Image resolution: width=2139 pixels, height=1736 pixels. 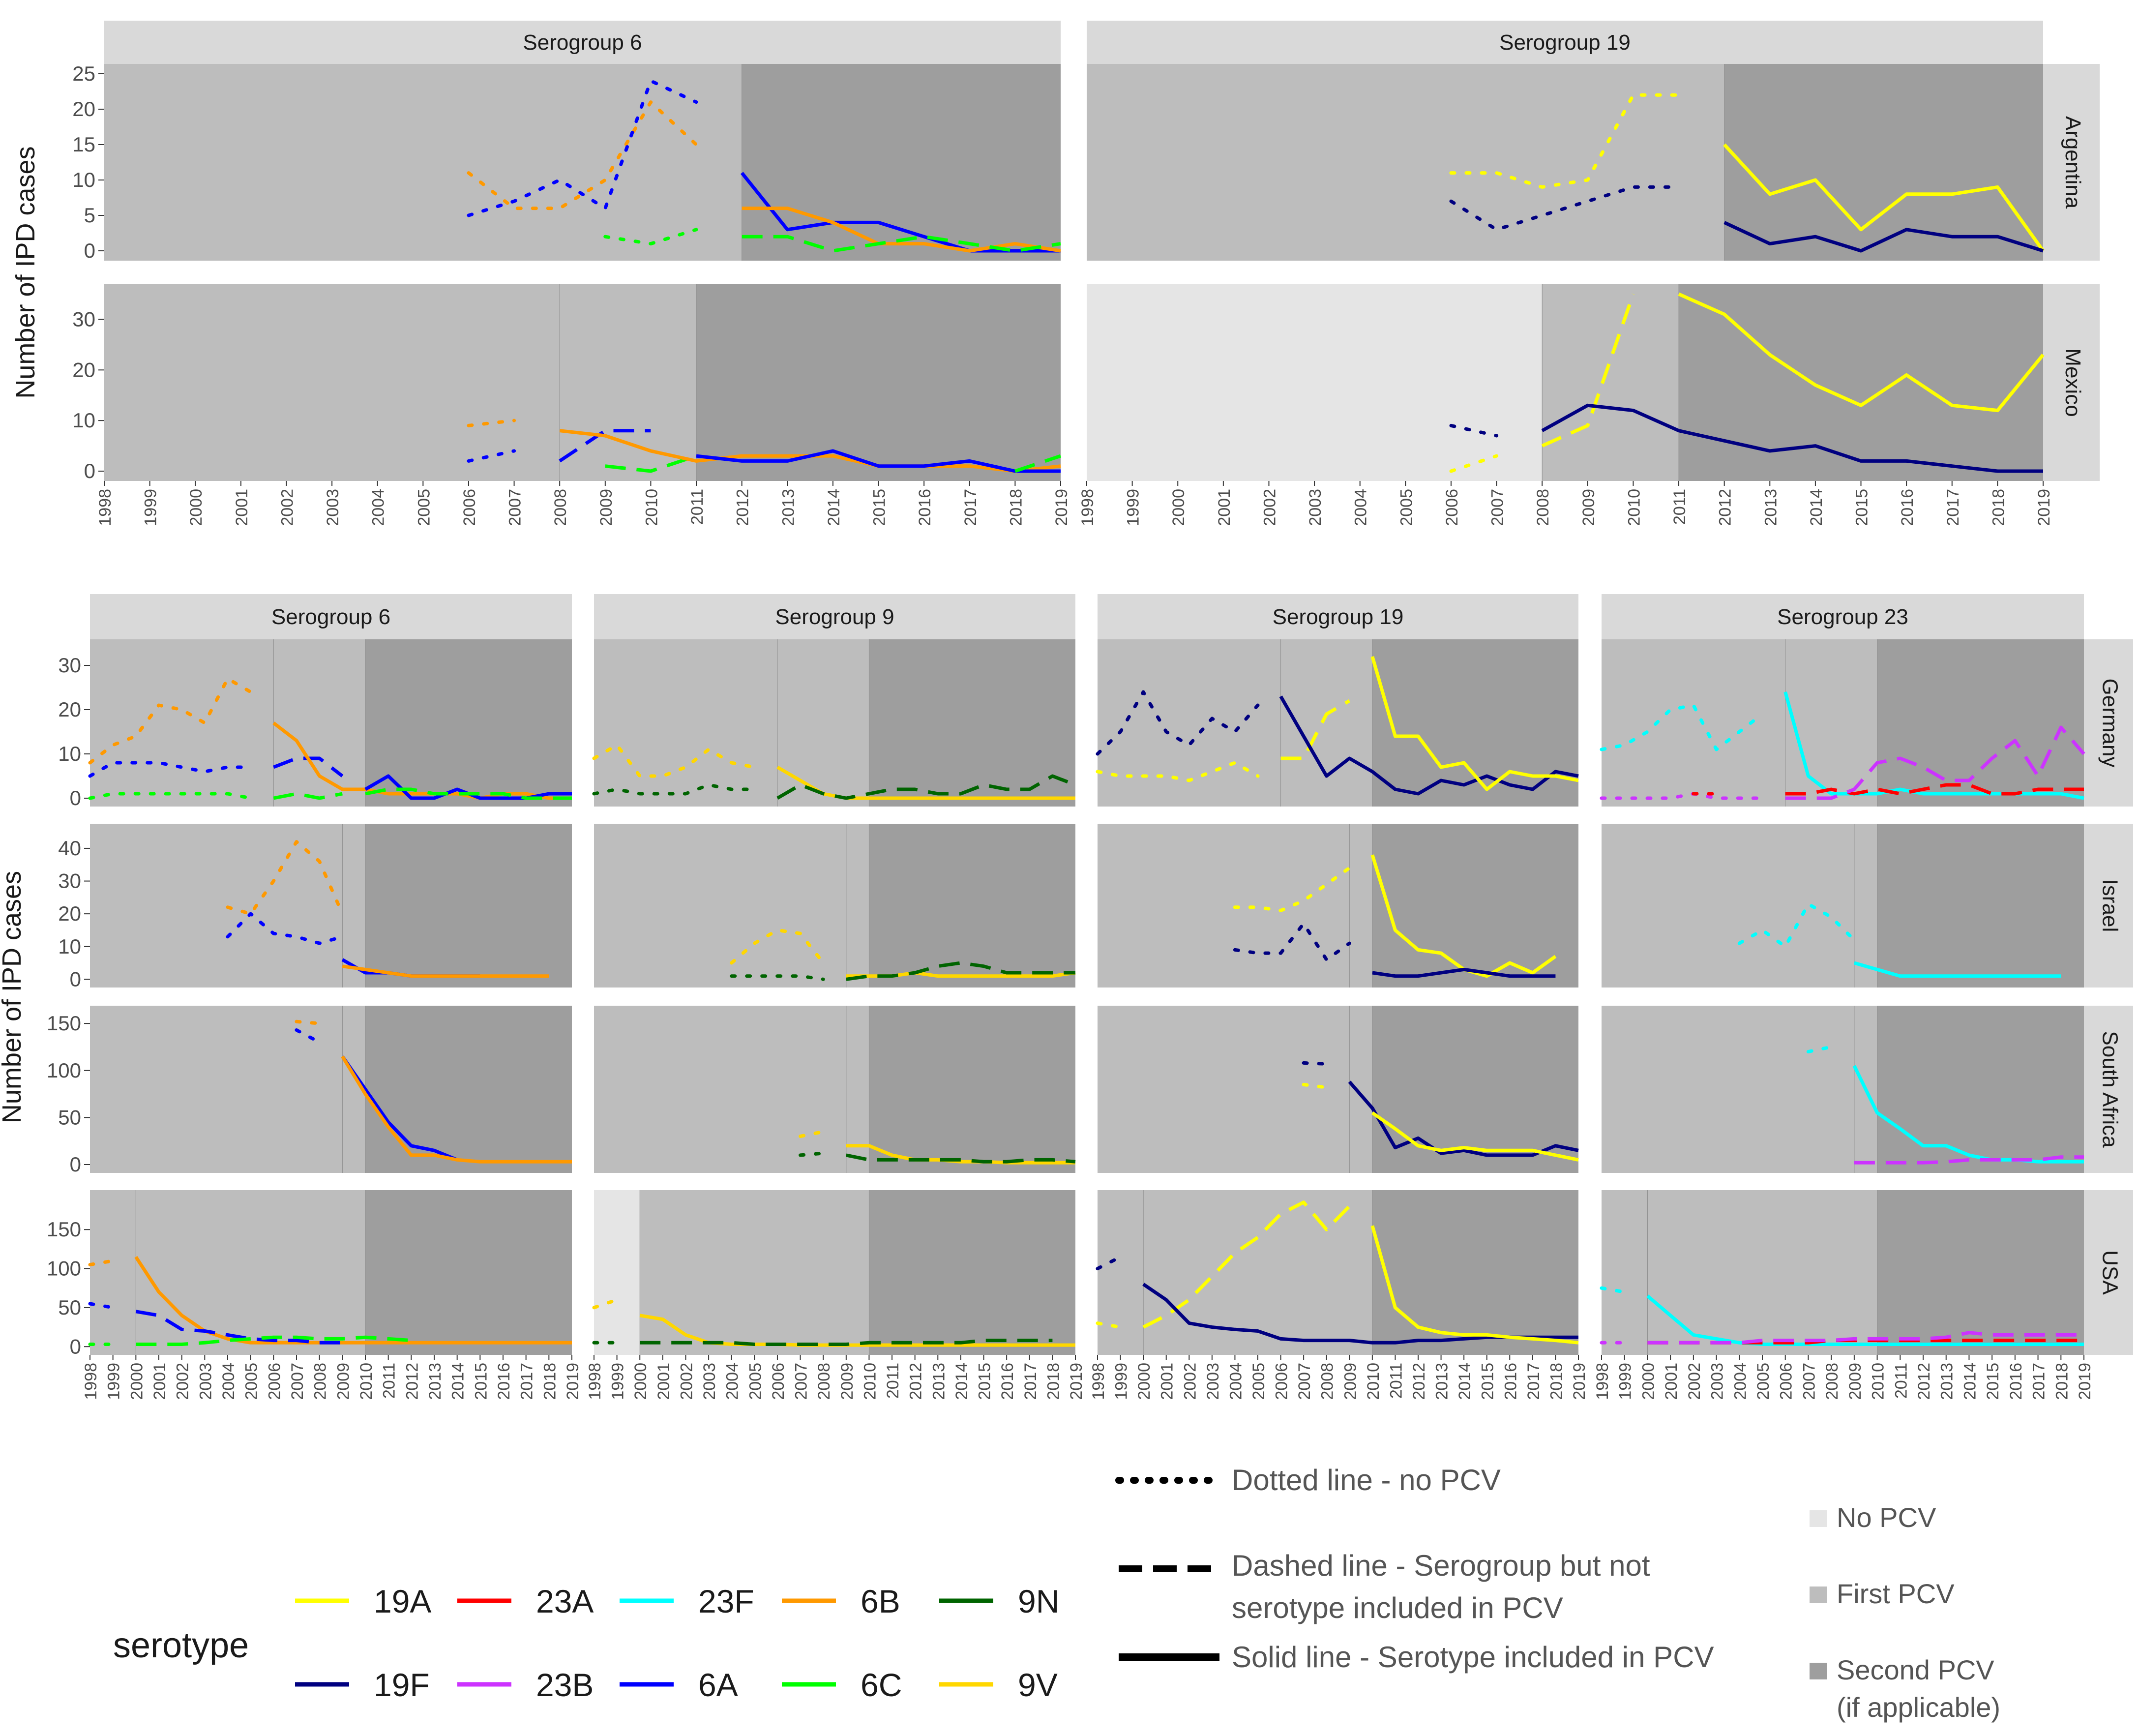 I want to click on x-tick-label: 2006, so click(x=1787, y=1381).